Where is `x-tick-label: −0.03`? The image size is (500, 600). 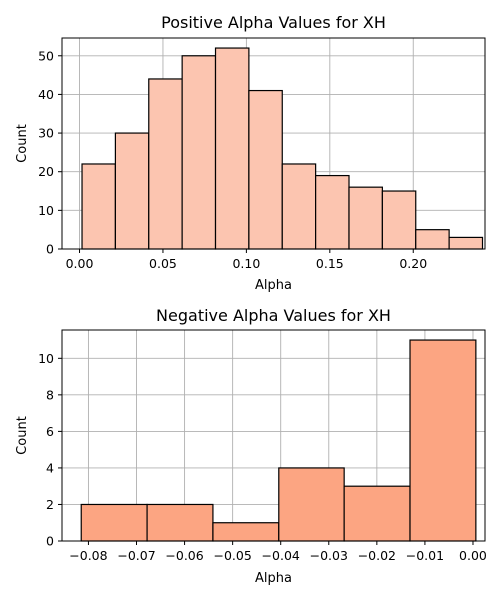
x-tick-label: −0.03 is located at coordinates (329, 555).